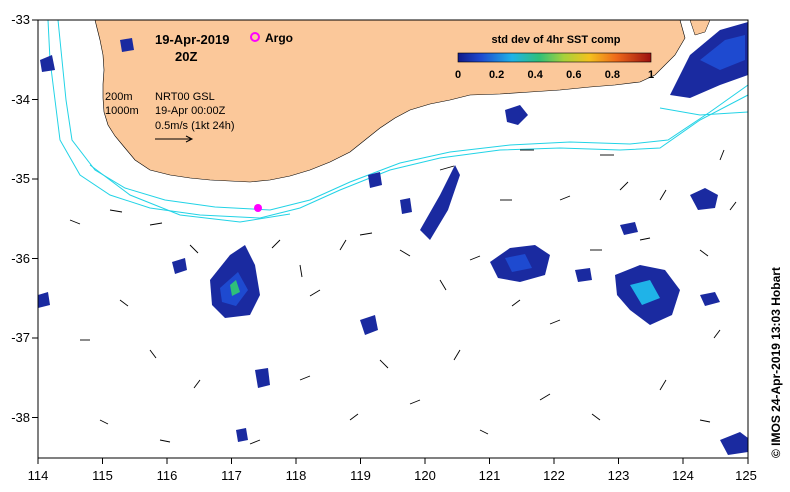  What do you see at coordinates (619, 475) in the screenshot?
I see `x-tick-label: 123` at bounding box center [619, 475].